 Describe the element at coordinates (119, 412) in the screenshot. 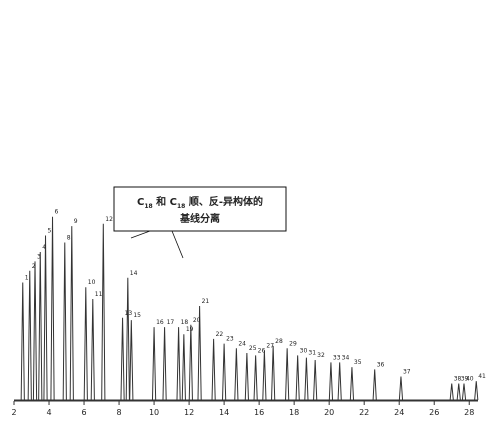

I see `x-tick-label: 8` at that location.